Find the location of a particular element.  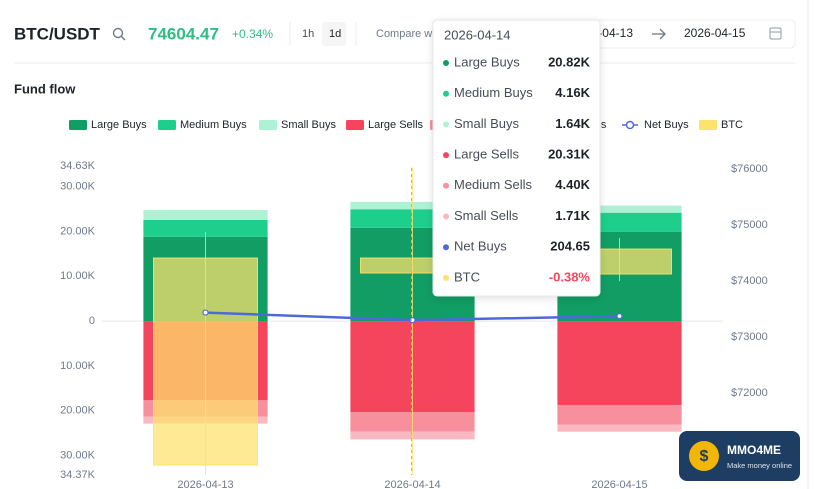

y-tick-label: 0 is located at coordinates (92, 321).